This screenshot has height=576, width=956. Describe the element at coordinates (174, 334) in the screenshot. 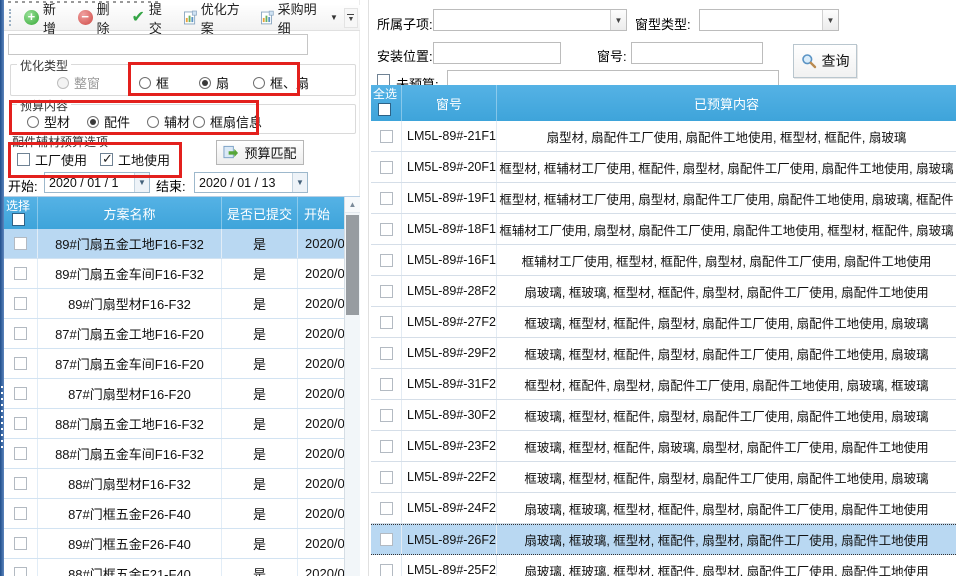

I see `table-row: 87#门扇五金工地F16-F20 是 2020/0` at that location.